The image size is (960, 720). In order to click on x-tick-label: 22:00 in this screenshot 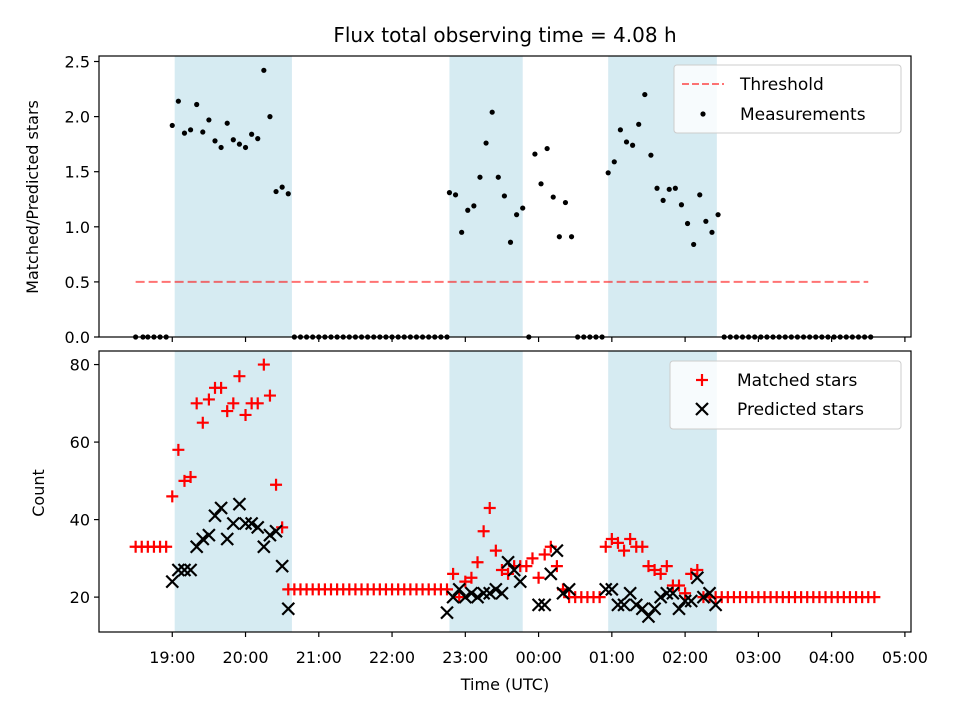, I will do `click(392, 657)`.